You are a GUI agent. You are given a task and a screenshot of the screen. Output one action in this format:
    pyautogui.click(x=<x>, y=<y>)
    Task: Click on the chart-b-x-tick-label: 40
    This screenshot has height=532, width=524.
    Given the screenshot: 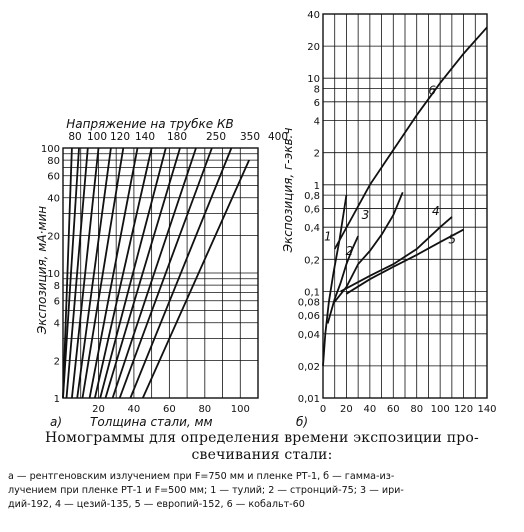 What is the action you would take?
    pyautogui.click(x=369, y=409)
    